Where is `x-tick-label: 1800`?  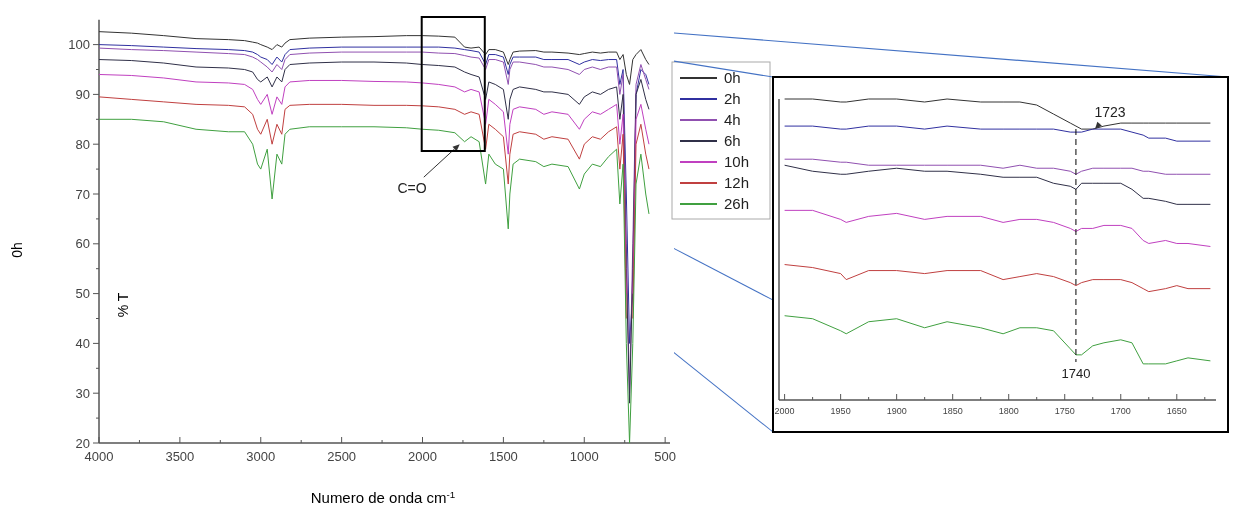 x-tick-label: 1800 is located at coordinates (1008, 411).